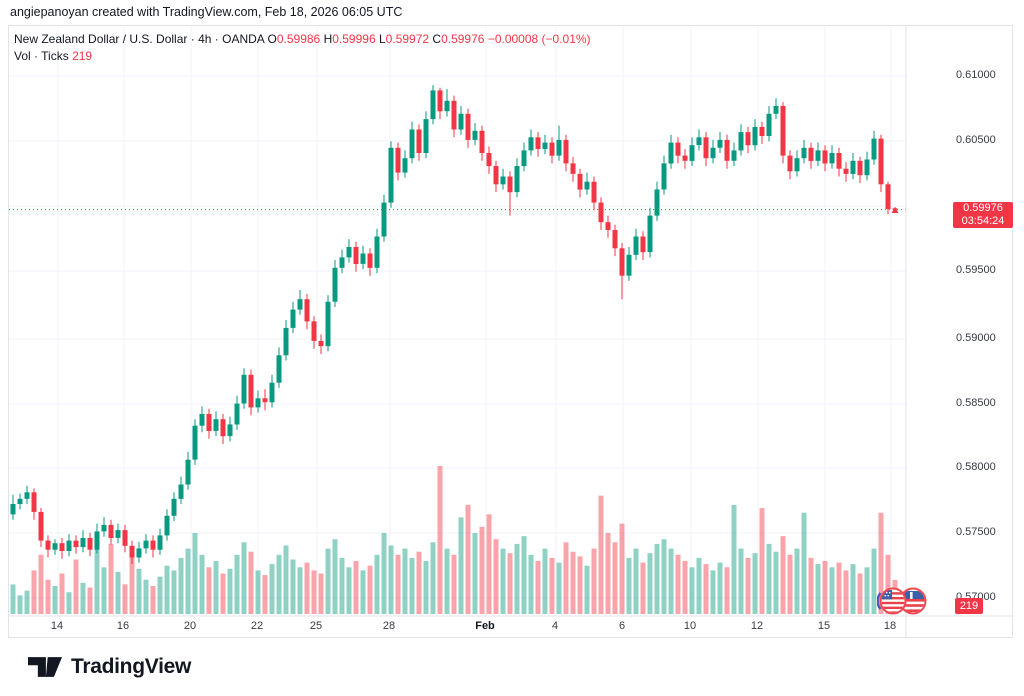  What do you see at coordinates (976, 270) in the screenshot?
I see `price-axis-label: 0.59500` at bounding box center [976, 270].